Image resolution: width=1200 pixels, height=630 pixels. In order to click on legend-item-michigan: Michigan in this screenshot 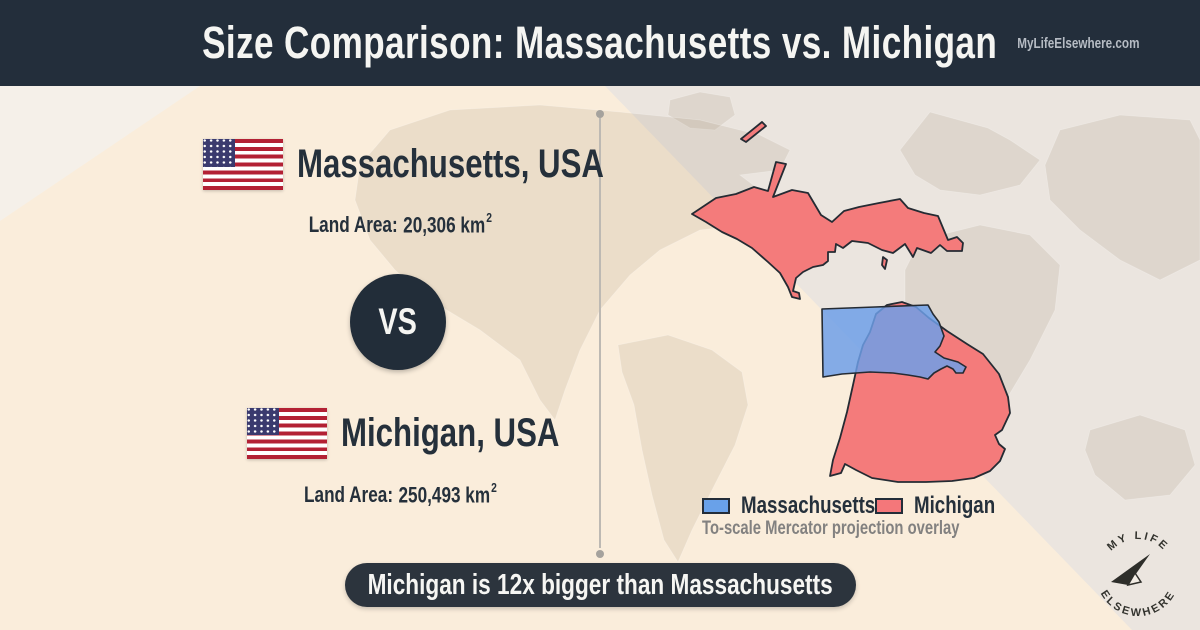, I will do `click(946, 506)`.